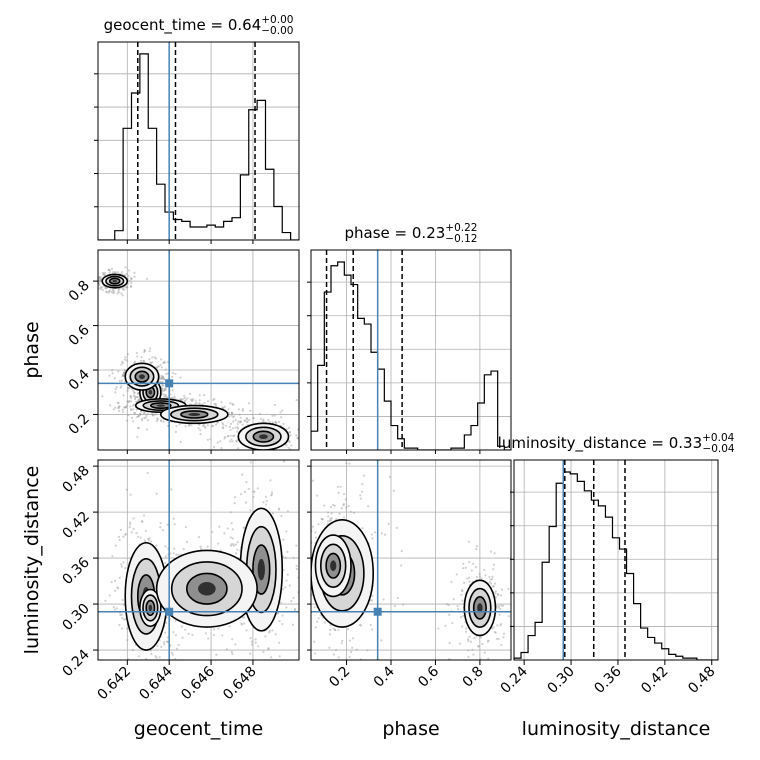 This screenshot has height=760, width=760. I want to click on y-tick-label: 0.48, so click(75, 479).